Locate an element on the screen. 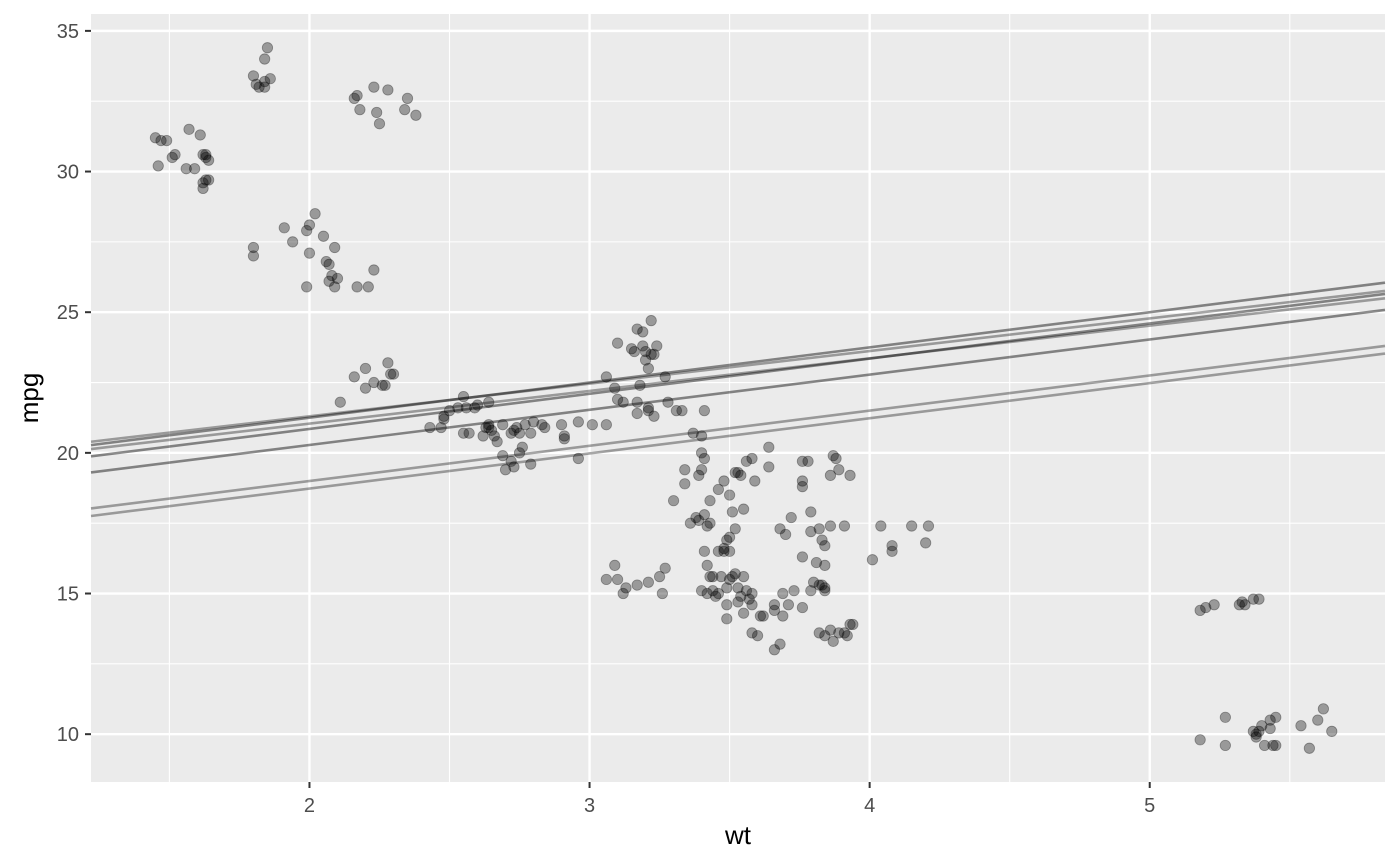 The image size is (1400, 866). x-axis-title: wt is located at coordinates (738, 835).